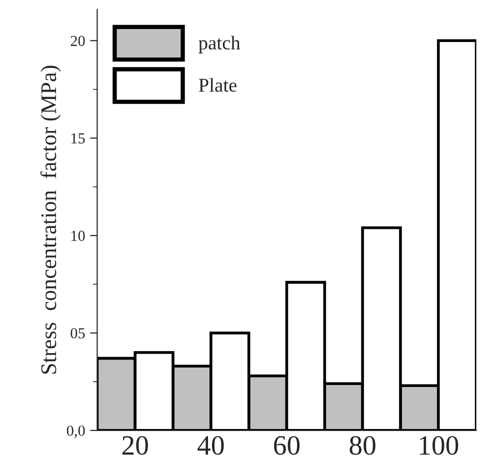  What do you see at coordinates (211, 445) in the screenshot?
I see `x-tick-label: 40` at bounding box center [211, 445].